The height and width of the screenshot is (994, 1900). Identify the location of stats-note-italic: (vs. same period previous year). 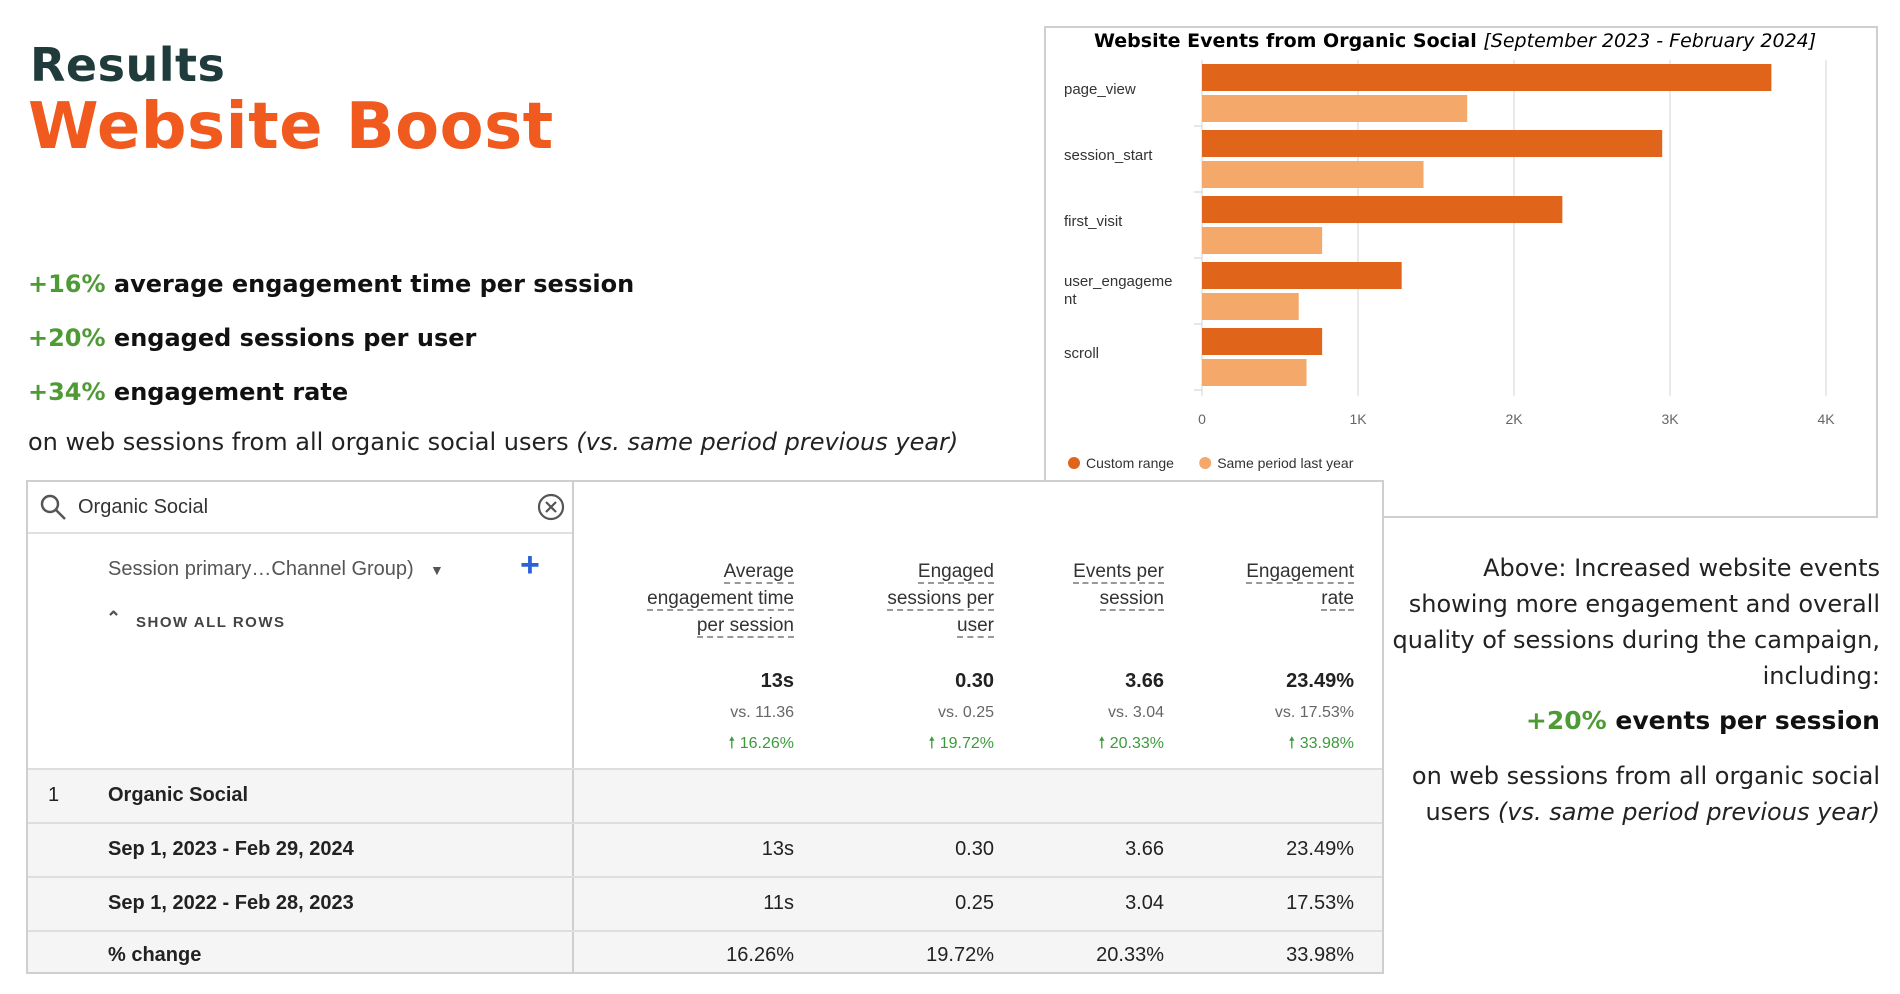
(767, 442).